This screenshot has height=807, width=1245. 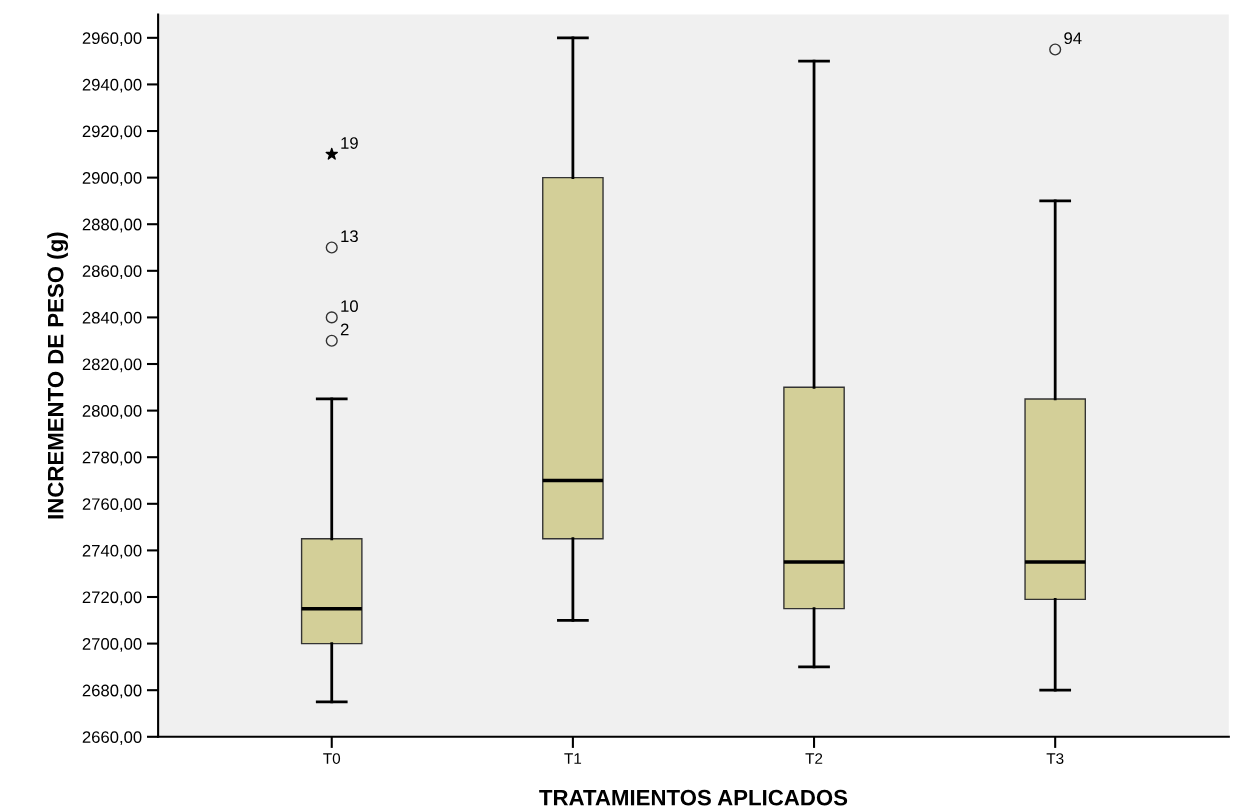 What do you see at coordinates (112, 39) in the screenshot?
I see `y-tick-label: 2960,00` at bounding box center [112, 39].